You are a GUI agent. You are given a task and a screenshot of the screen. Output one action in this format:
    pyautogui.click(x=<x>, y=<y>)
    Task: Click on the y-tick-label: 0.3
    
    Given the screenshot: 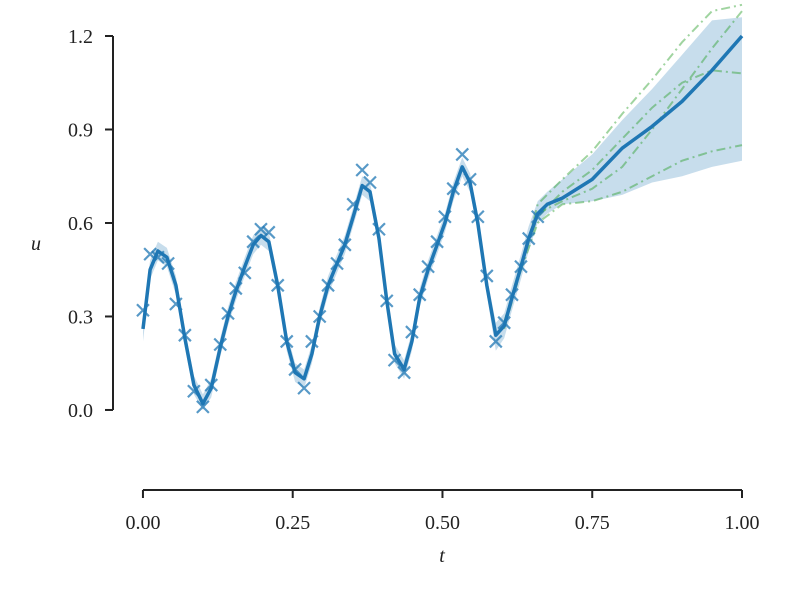 What is the action you would take?
    pyautogui.click(x=80, y=317)
    